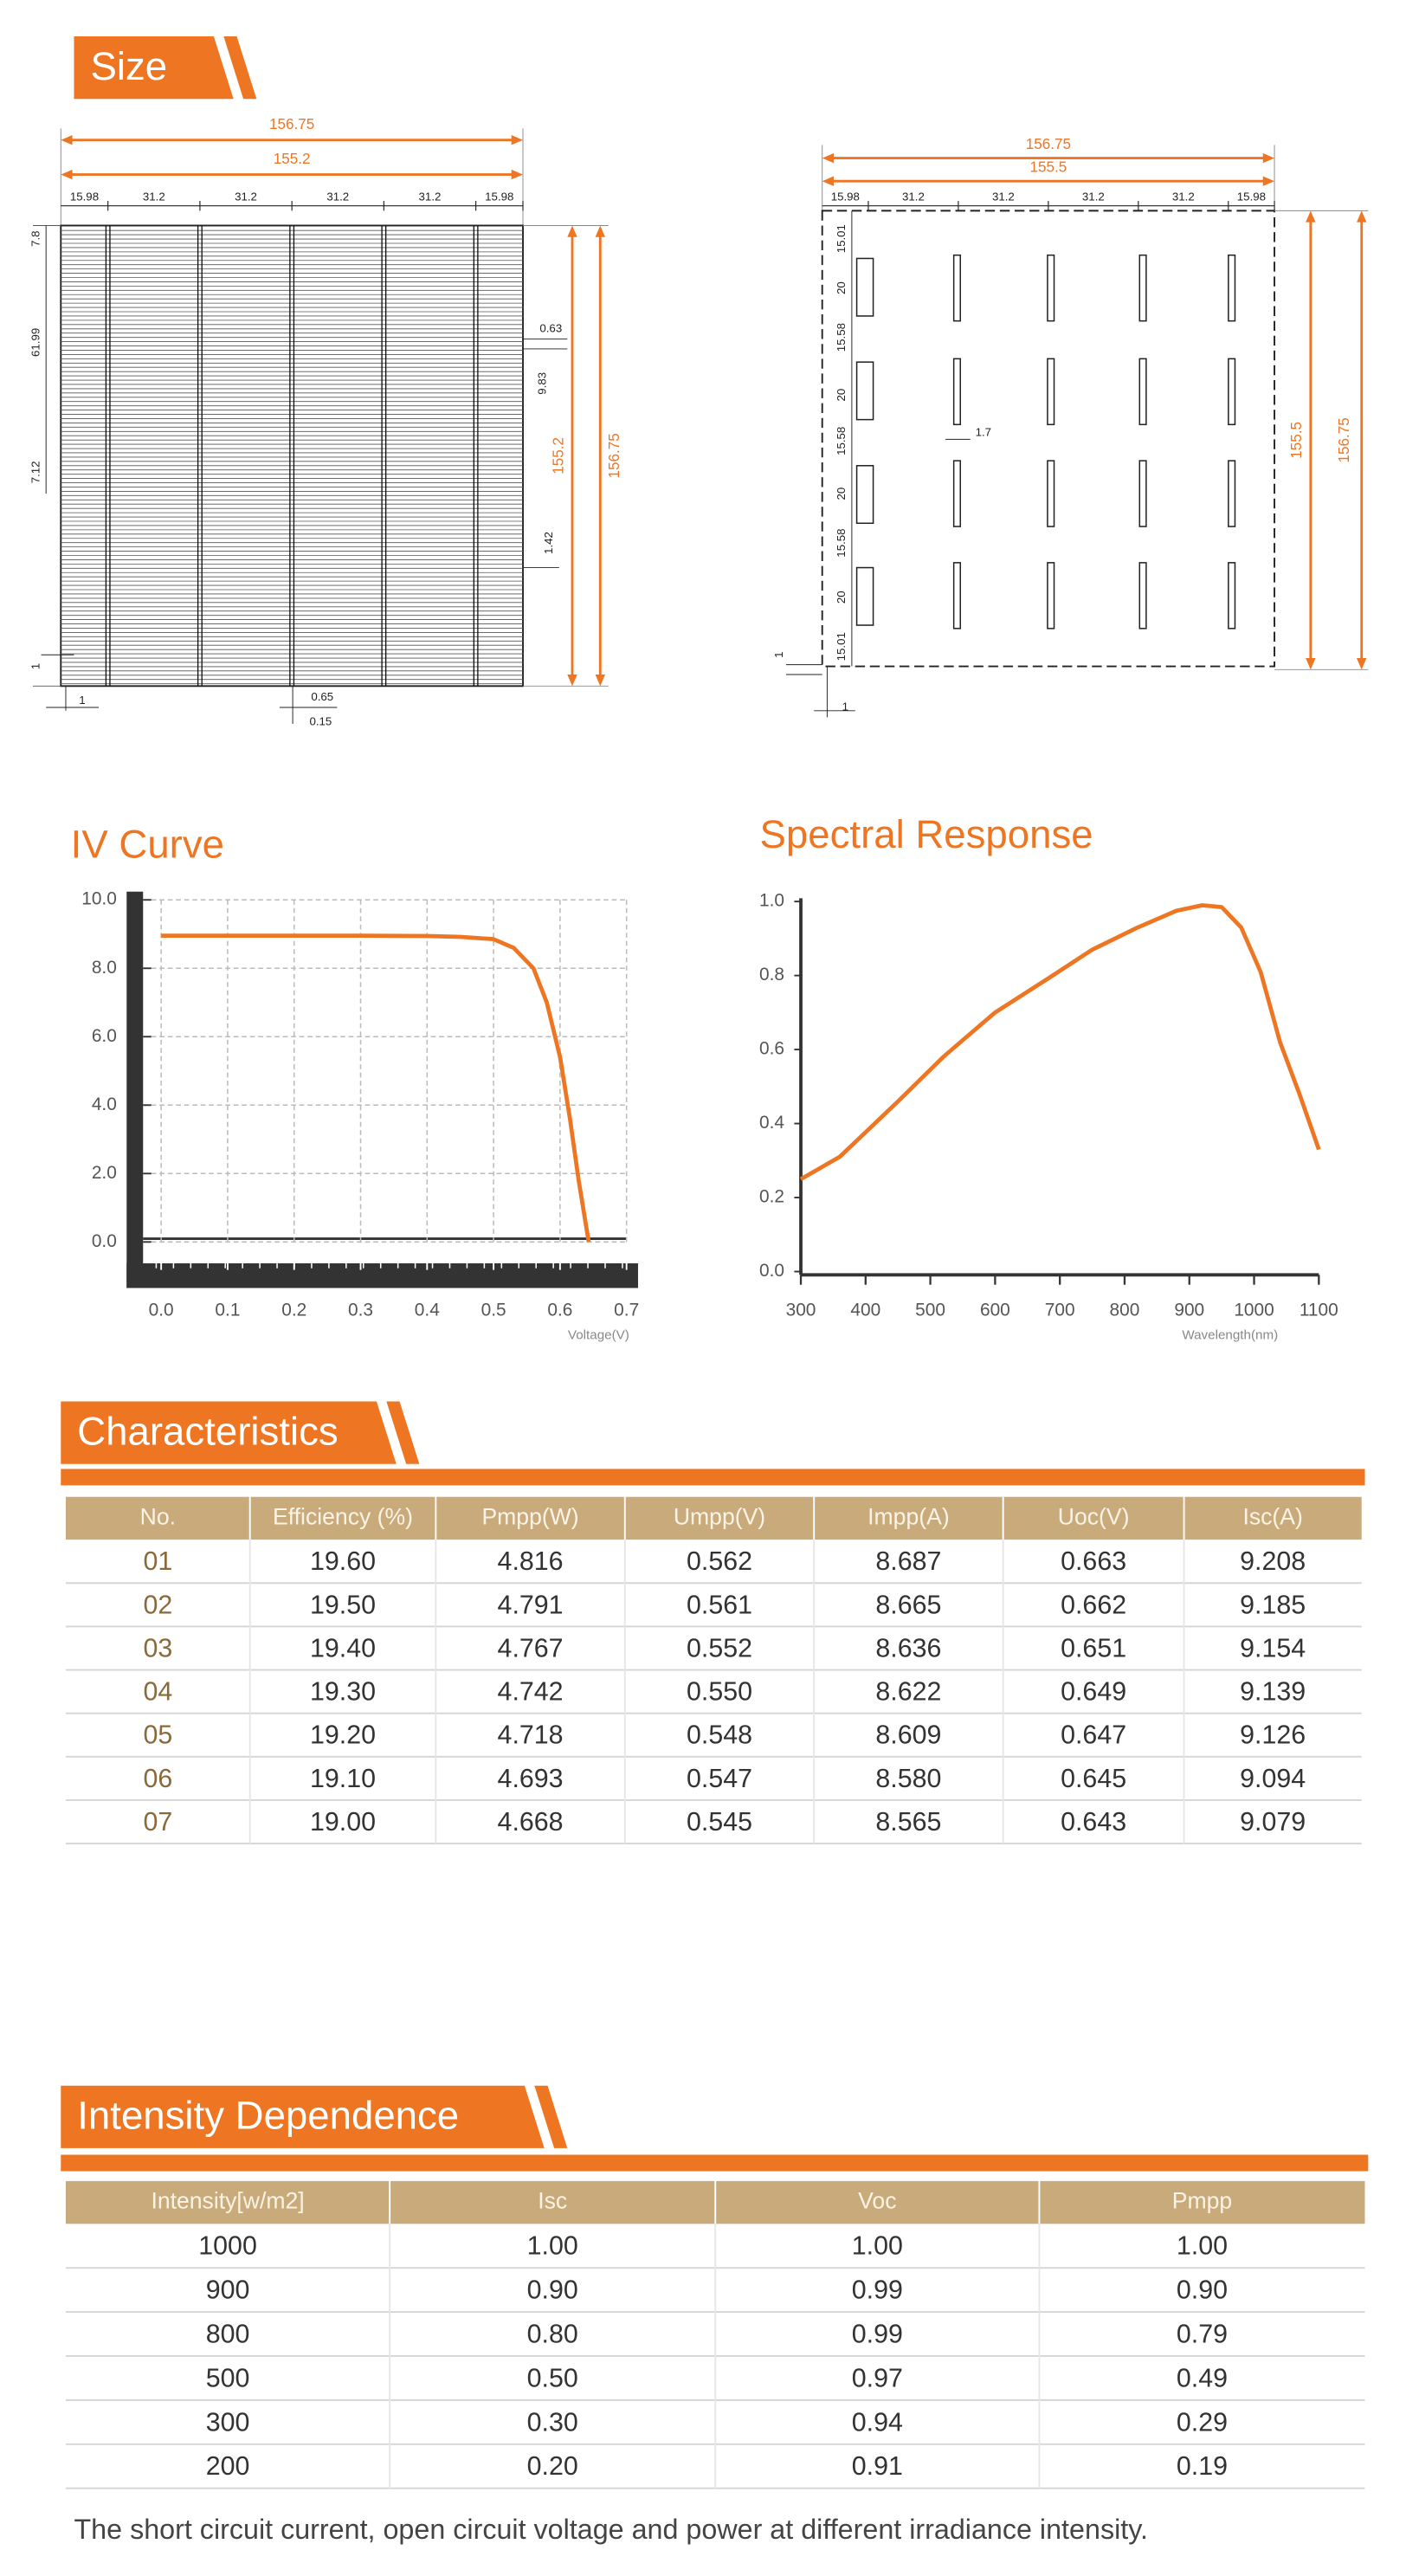  Describe the element at coordinates (147, 845) in the screenshot. I see `chart-title: IV Curve` at that location.